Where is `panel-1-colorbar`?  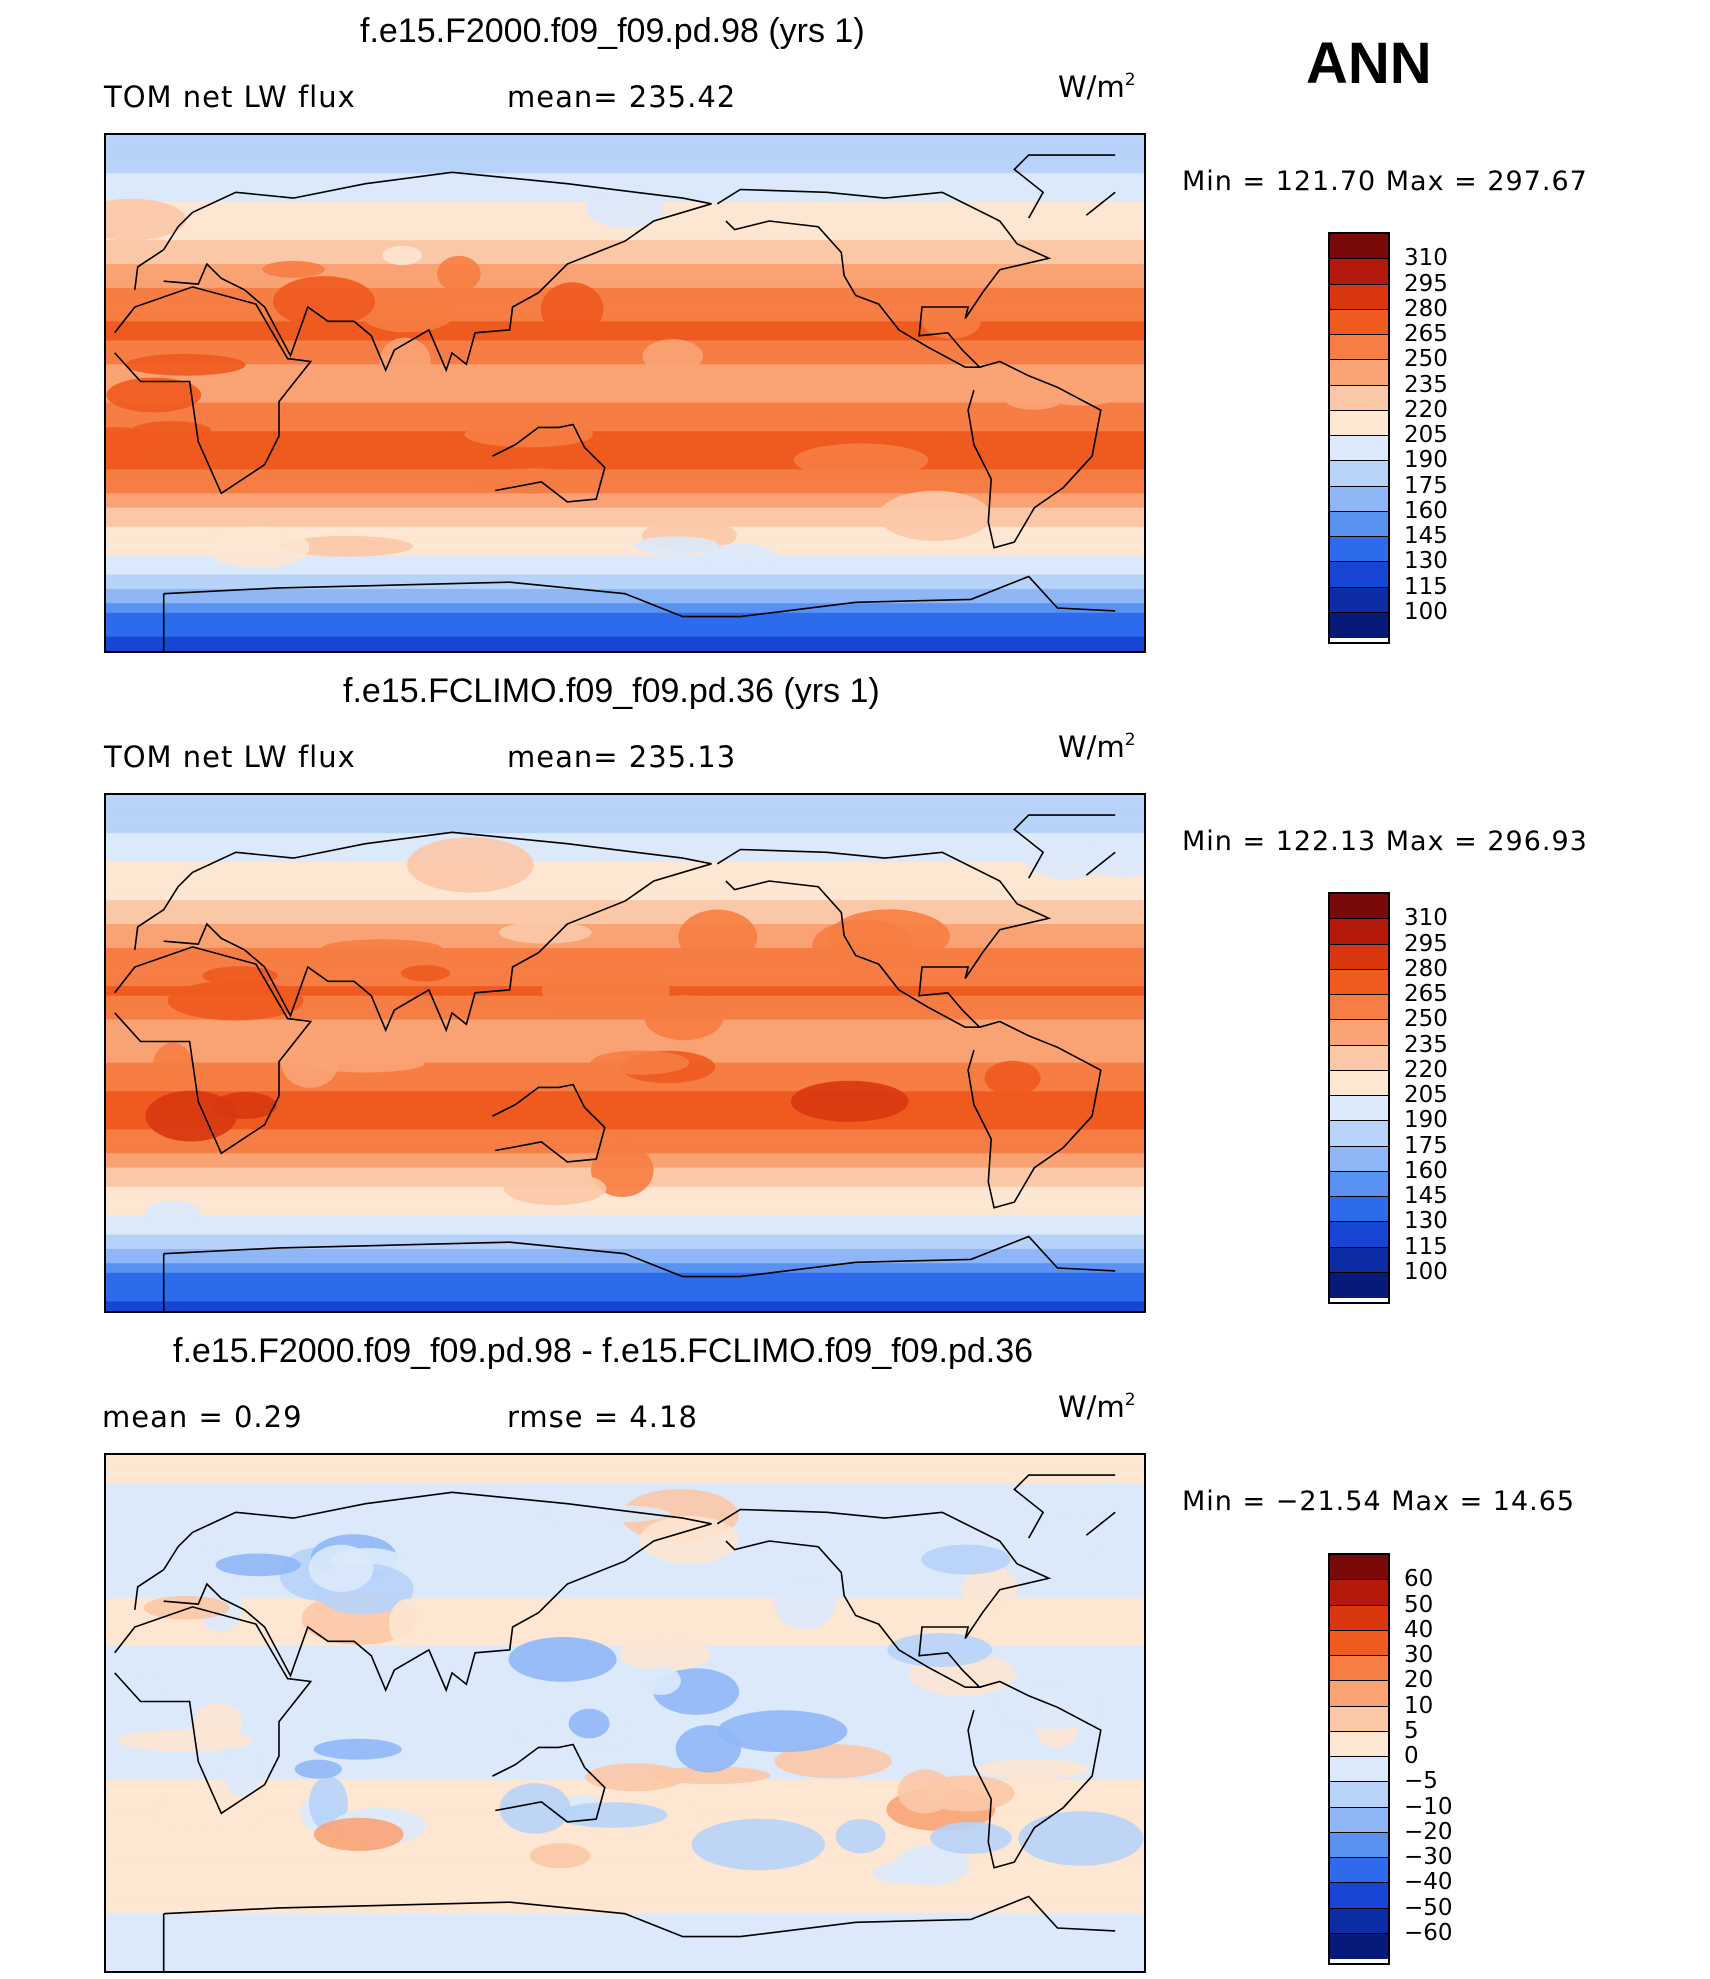
panel-1-colorbar is located at coordinates (1359, 438).